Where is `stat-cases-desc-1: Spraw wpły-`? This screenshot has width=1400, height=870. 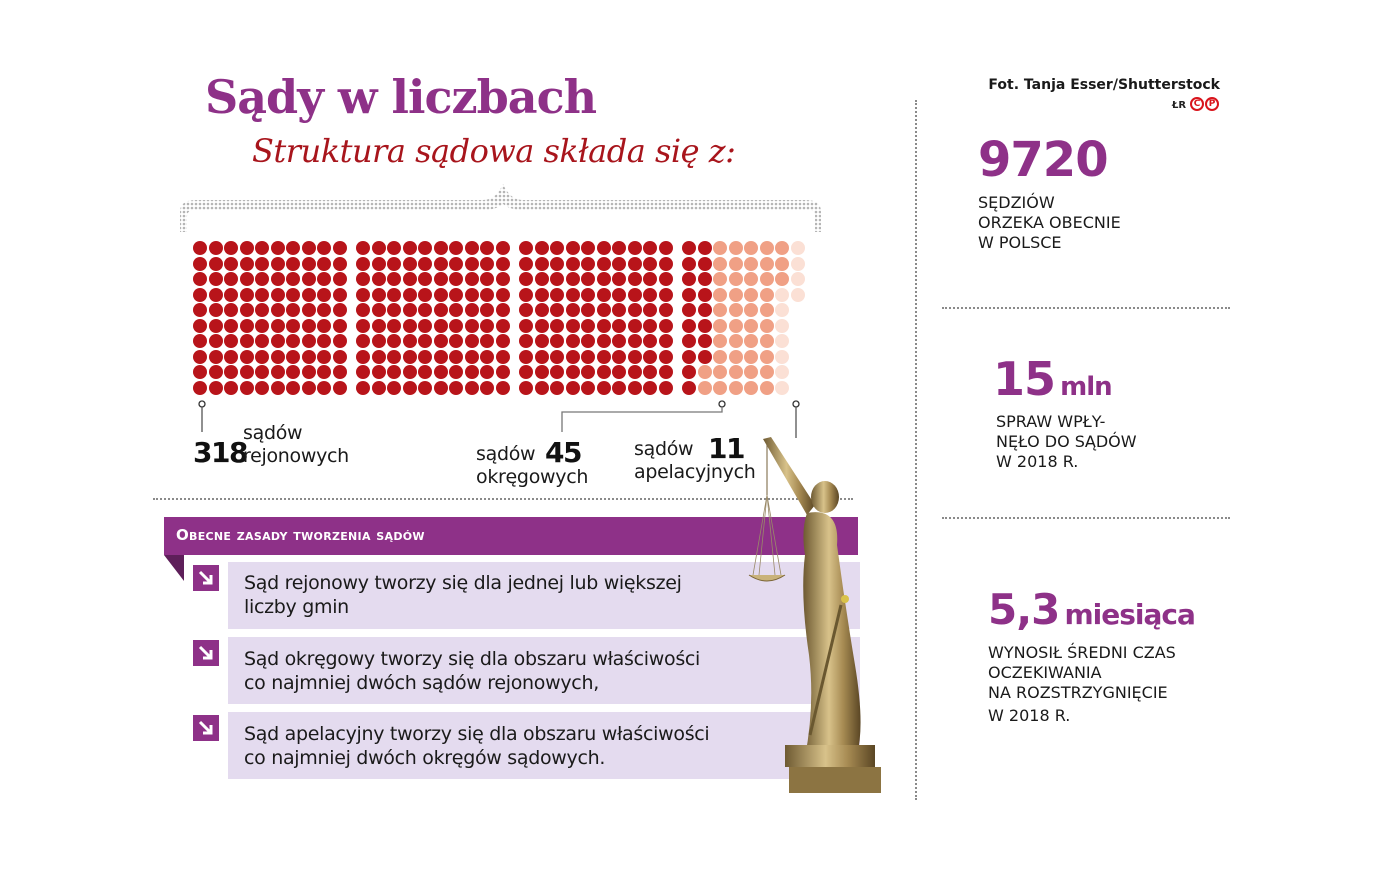
stat-cases-desc-1: Spraw wpły- is located at coordinates (1051, 421).